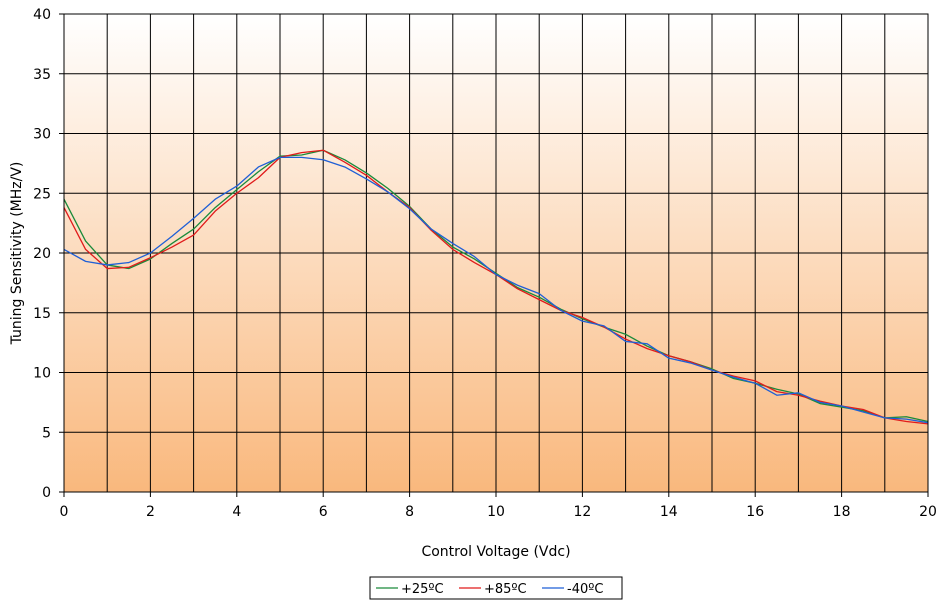 This screenshot has height=605, width=939. I want to click on y-tick-label: 5, so click(46, 433).